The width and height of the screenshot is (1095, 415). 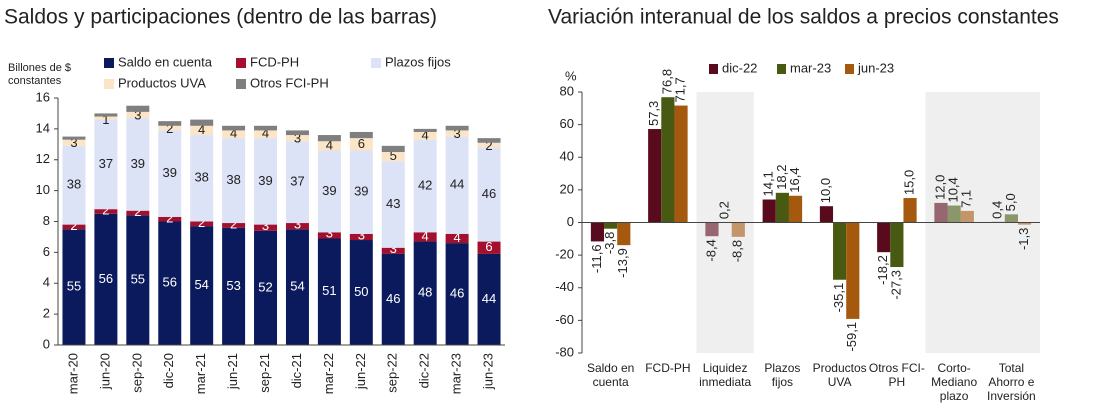 What do you see at coordinates (425, 292) in the screenshot?
I see `data-label: 48` at bounding box center [425, 292].